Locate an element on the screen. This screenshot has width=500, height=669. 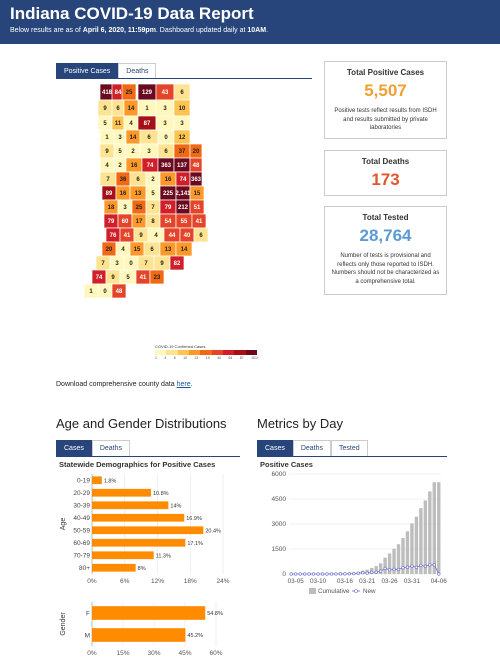
tab-deaths: Deaths is located at coordinates (137, 70).